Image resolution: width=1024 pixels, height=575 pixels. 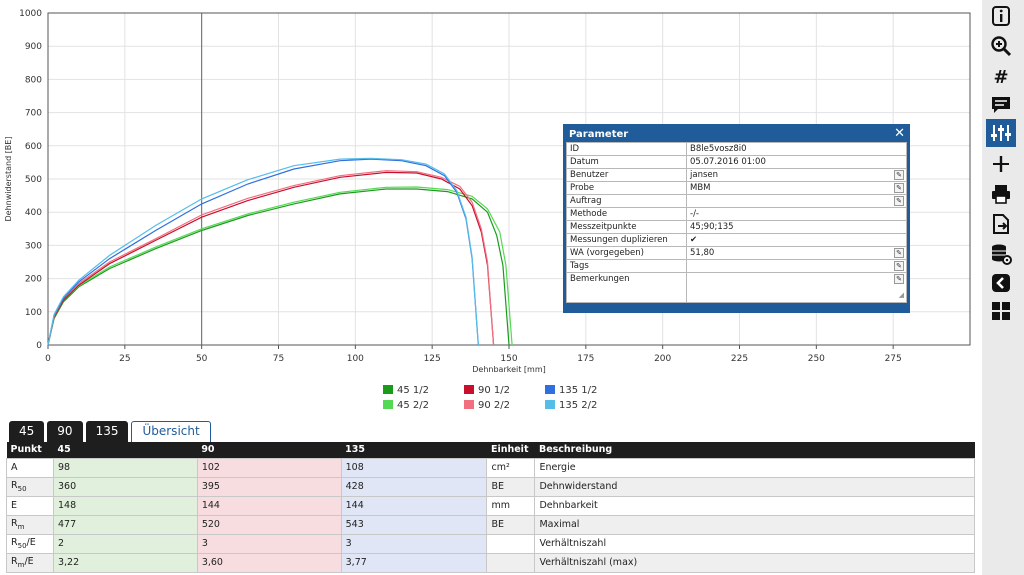 What do you see at coordinates (406, 390) in the screenshot?
I see `legend-item: 45 1/2` at bounding box center [406, 390].